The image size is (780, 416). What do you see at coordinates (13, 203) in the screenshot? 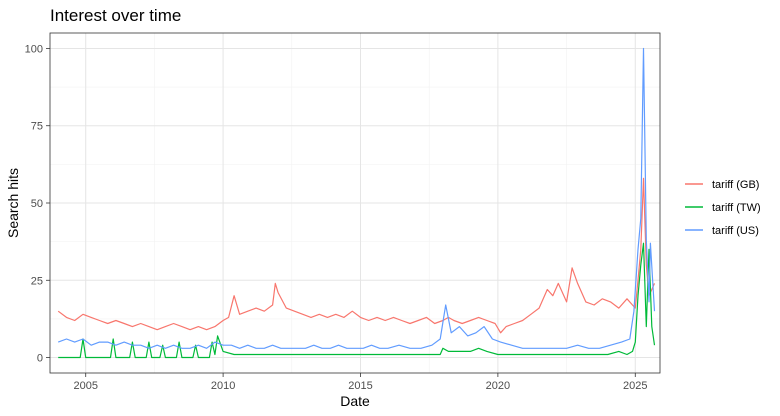
I see `y-axis-title: Search hits` at bounding box center [13, 203].